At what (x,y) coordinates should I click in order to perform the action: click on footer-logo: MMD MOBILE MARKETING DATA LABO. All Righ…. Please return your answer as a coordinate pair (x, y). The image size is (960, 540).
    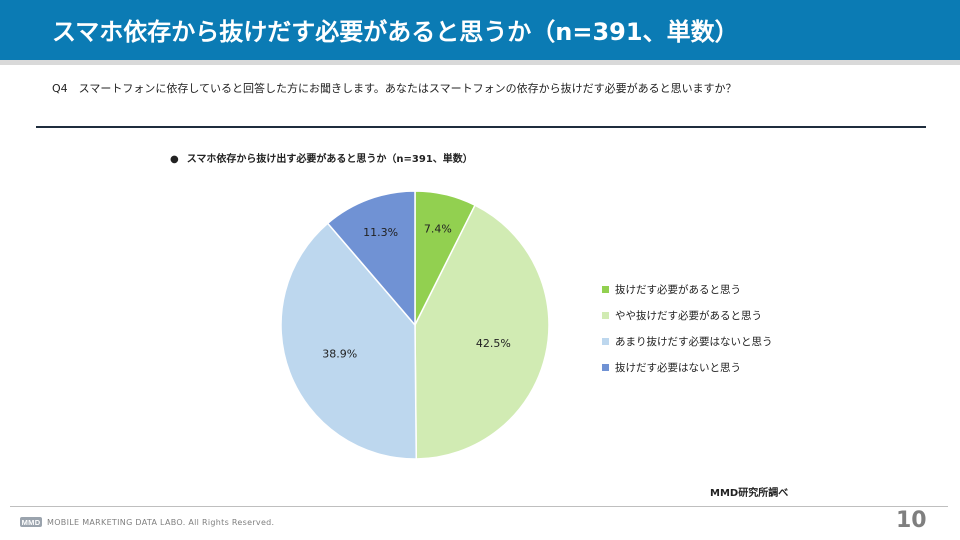
    Looking at the image, I should click on (147, 522).